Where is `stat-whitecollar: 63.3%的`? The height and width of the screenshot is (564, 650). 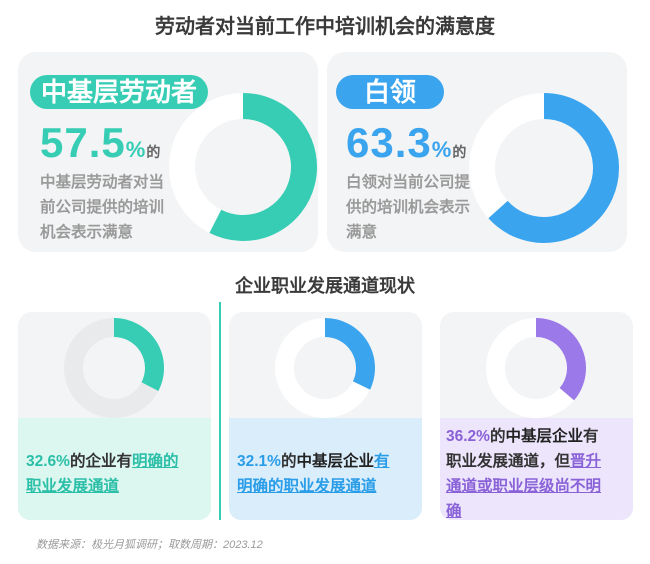 stat-whitecollar: 63.3%的 is located at coordinates (406, 147).